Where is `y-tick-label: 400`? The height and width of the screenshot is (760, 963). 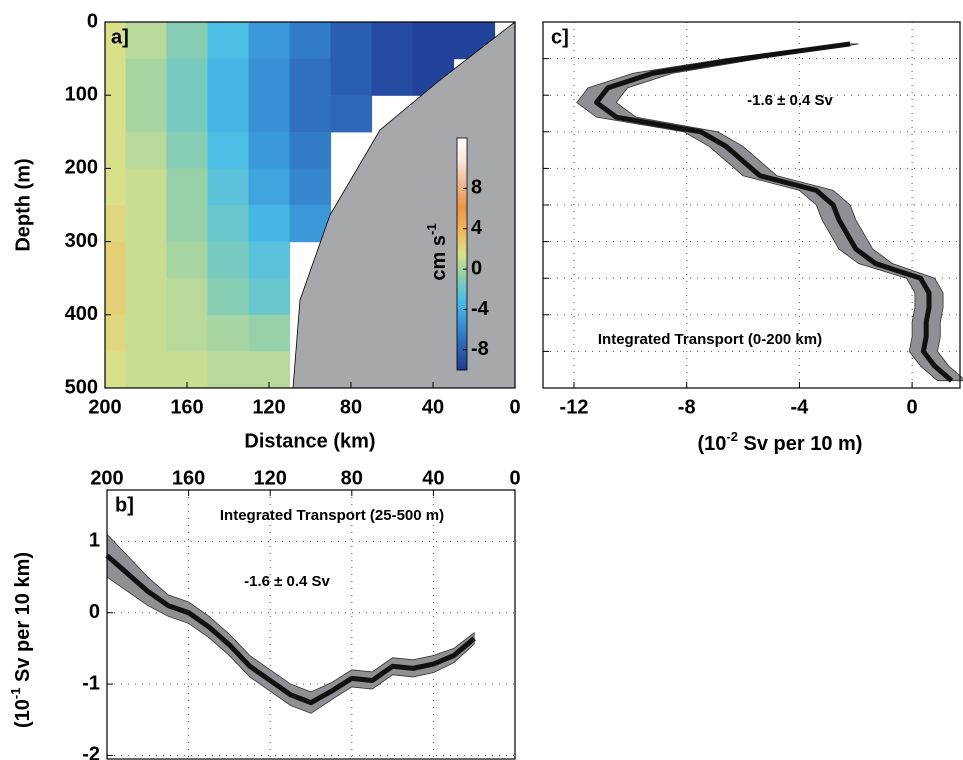
y-tick-label: 400 is located at coordinates (81, 314).